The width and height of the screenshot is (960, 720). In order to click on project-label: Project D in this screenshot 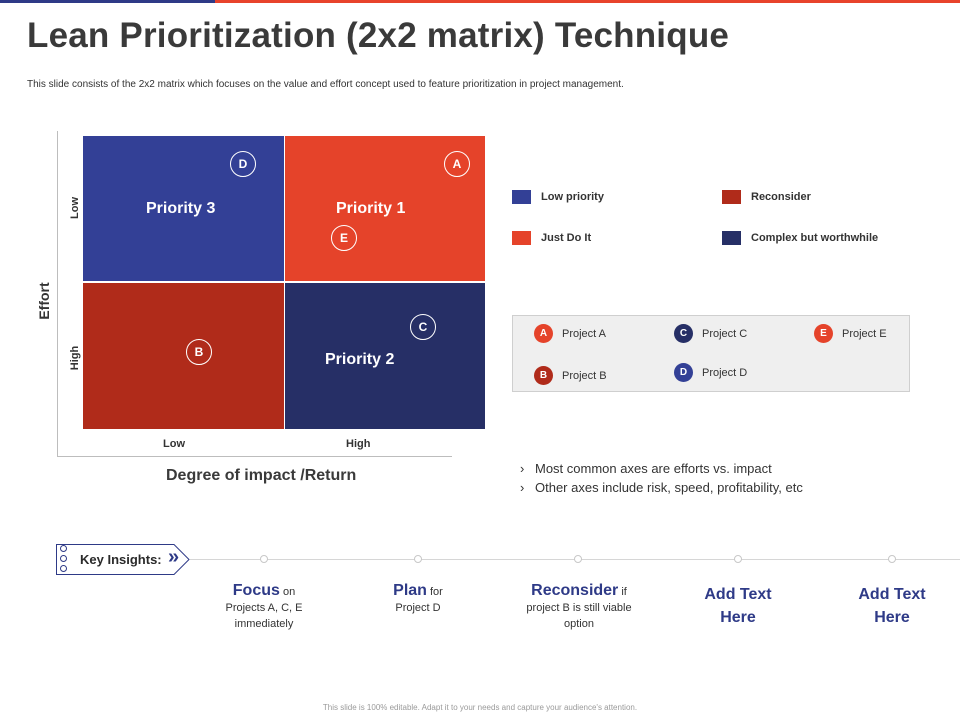, I will do `click(725, 372)`.